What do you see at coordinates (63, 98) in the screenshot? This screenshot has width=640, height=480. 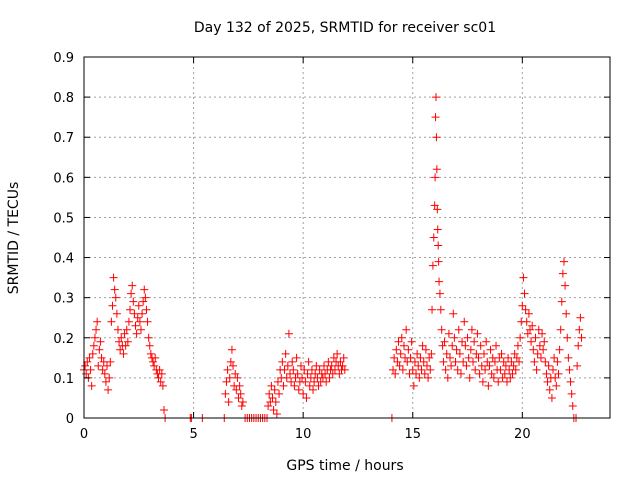 I see `y-tick-label: 0.8` at bounding box center [63, 98].